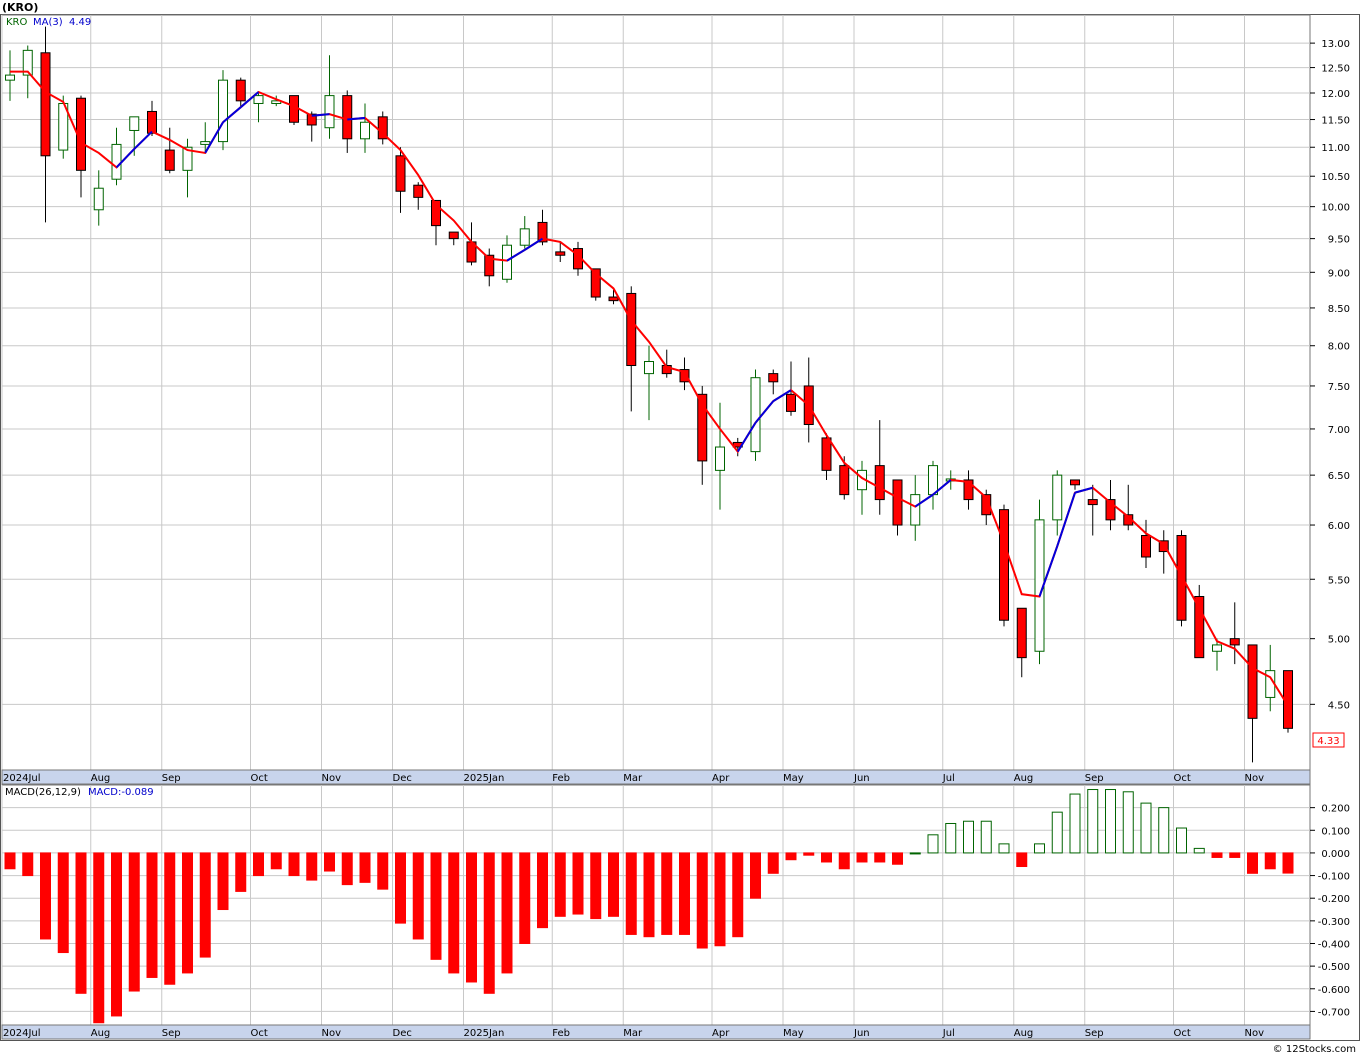  I want to click on legend-ma: MA(3), so click(48, 22).